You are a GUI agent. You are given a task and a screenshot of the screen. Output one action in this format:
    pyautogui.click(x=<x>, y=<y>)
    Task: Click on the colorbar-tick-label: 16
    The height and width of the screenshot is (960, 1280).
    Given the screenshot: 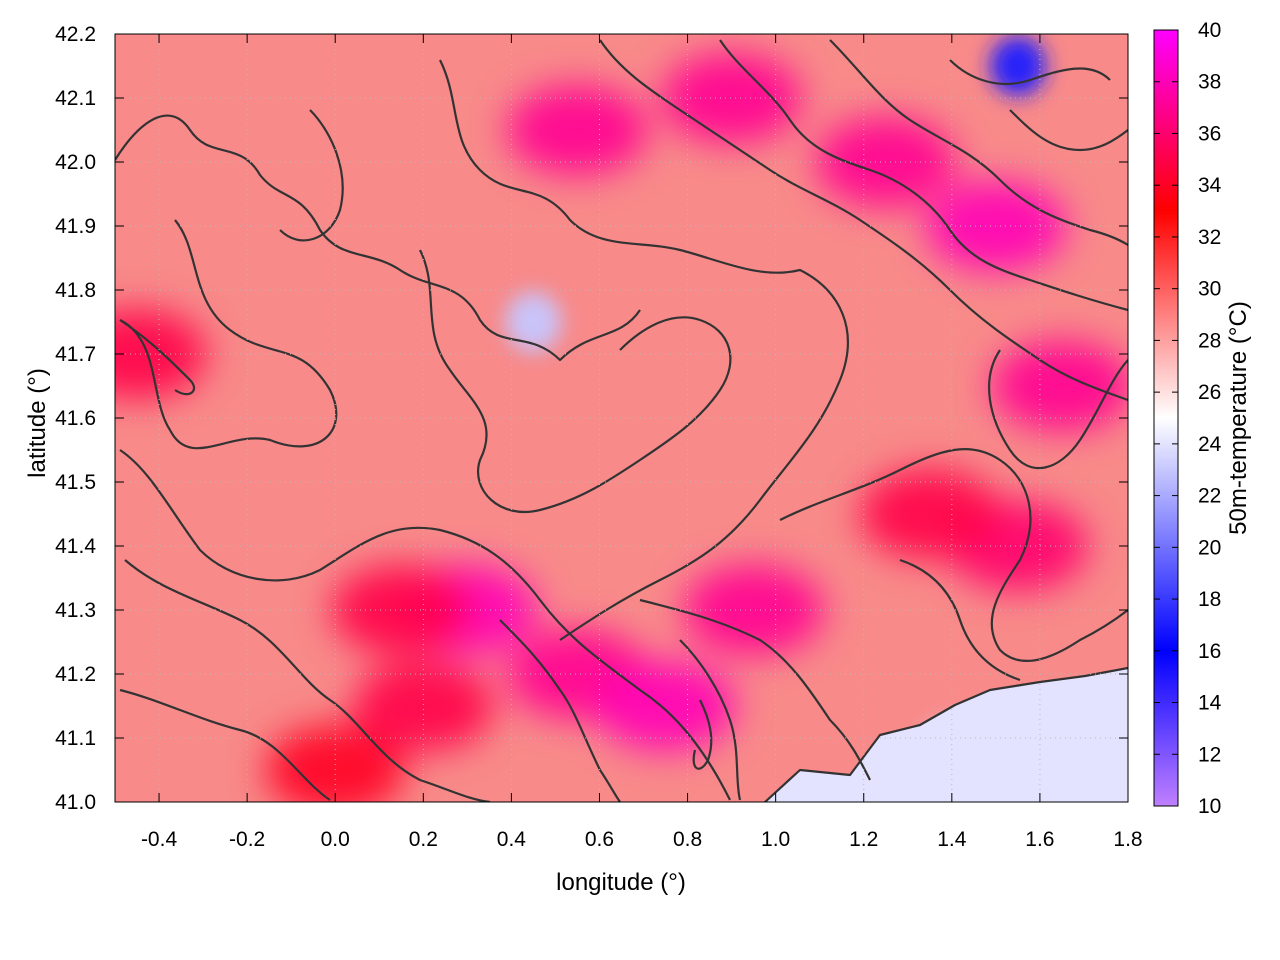 What is the action you would take?
    pyautogui.click(x=1209, y=651)
    